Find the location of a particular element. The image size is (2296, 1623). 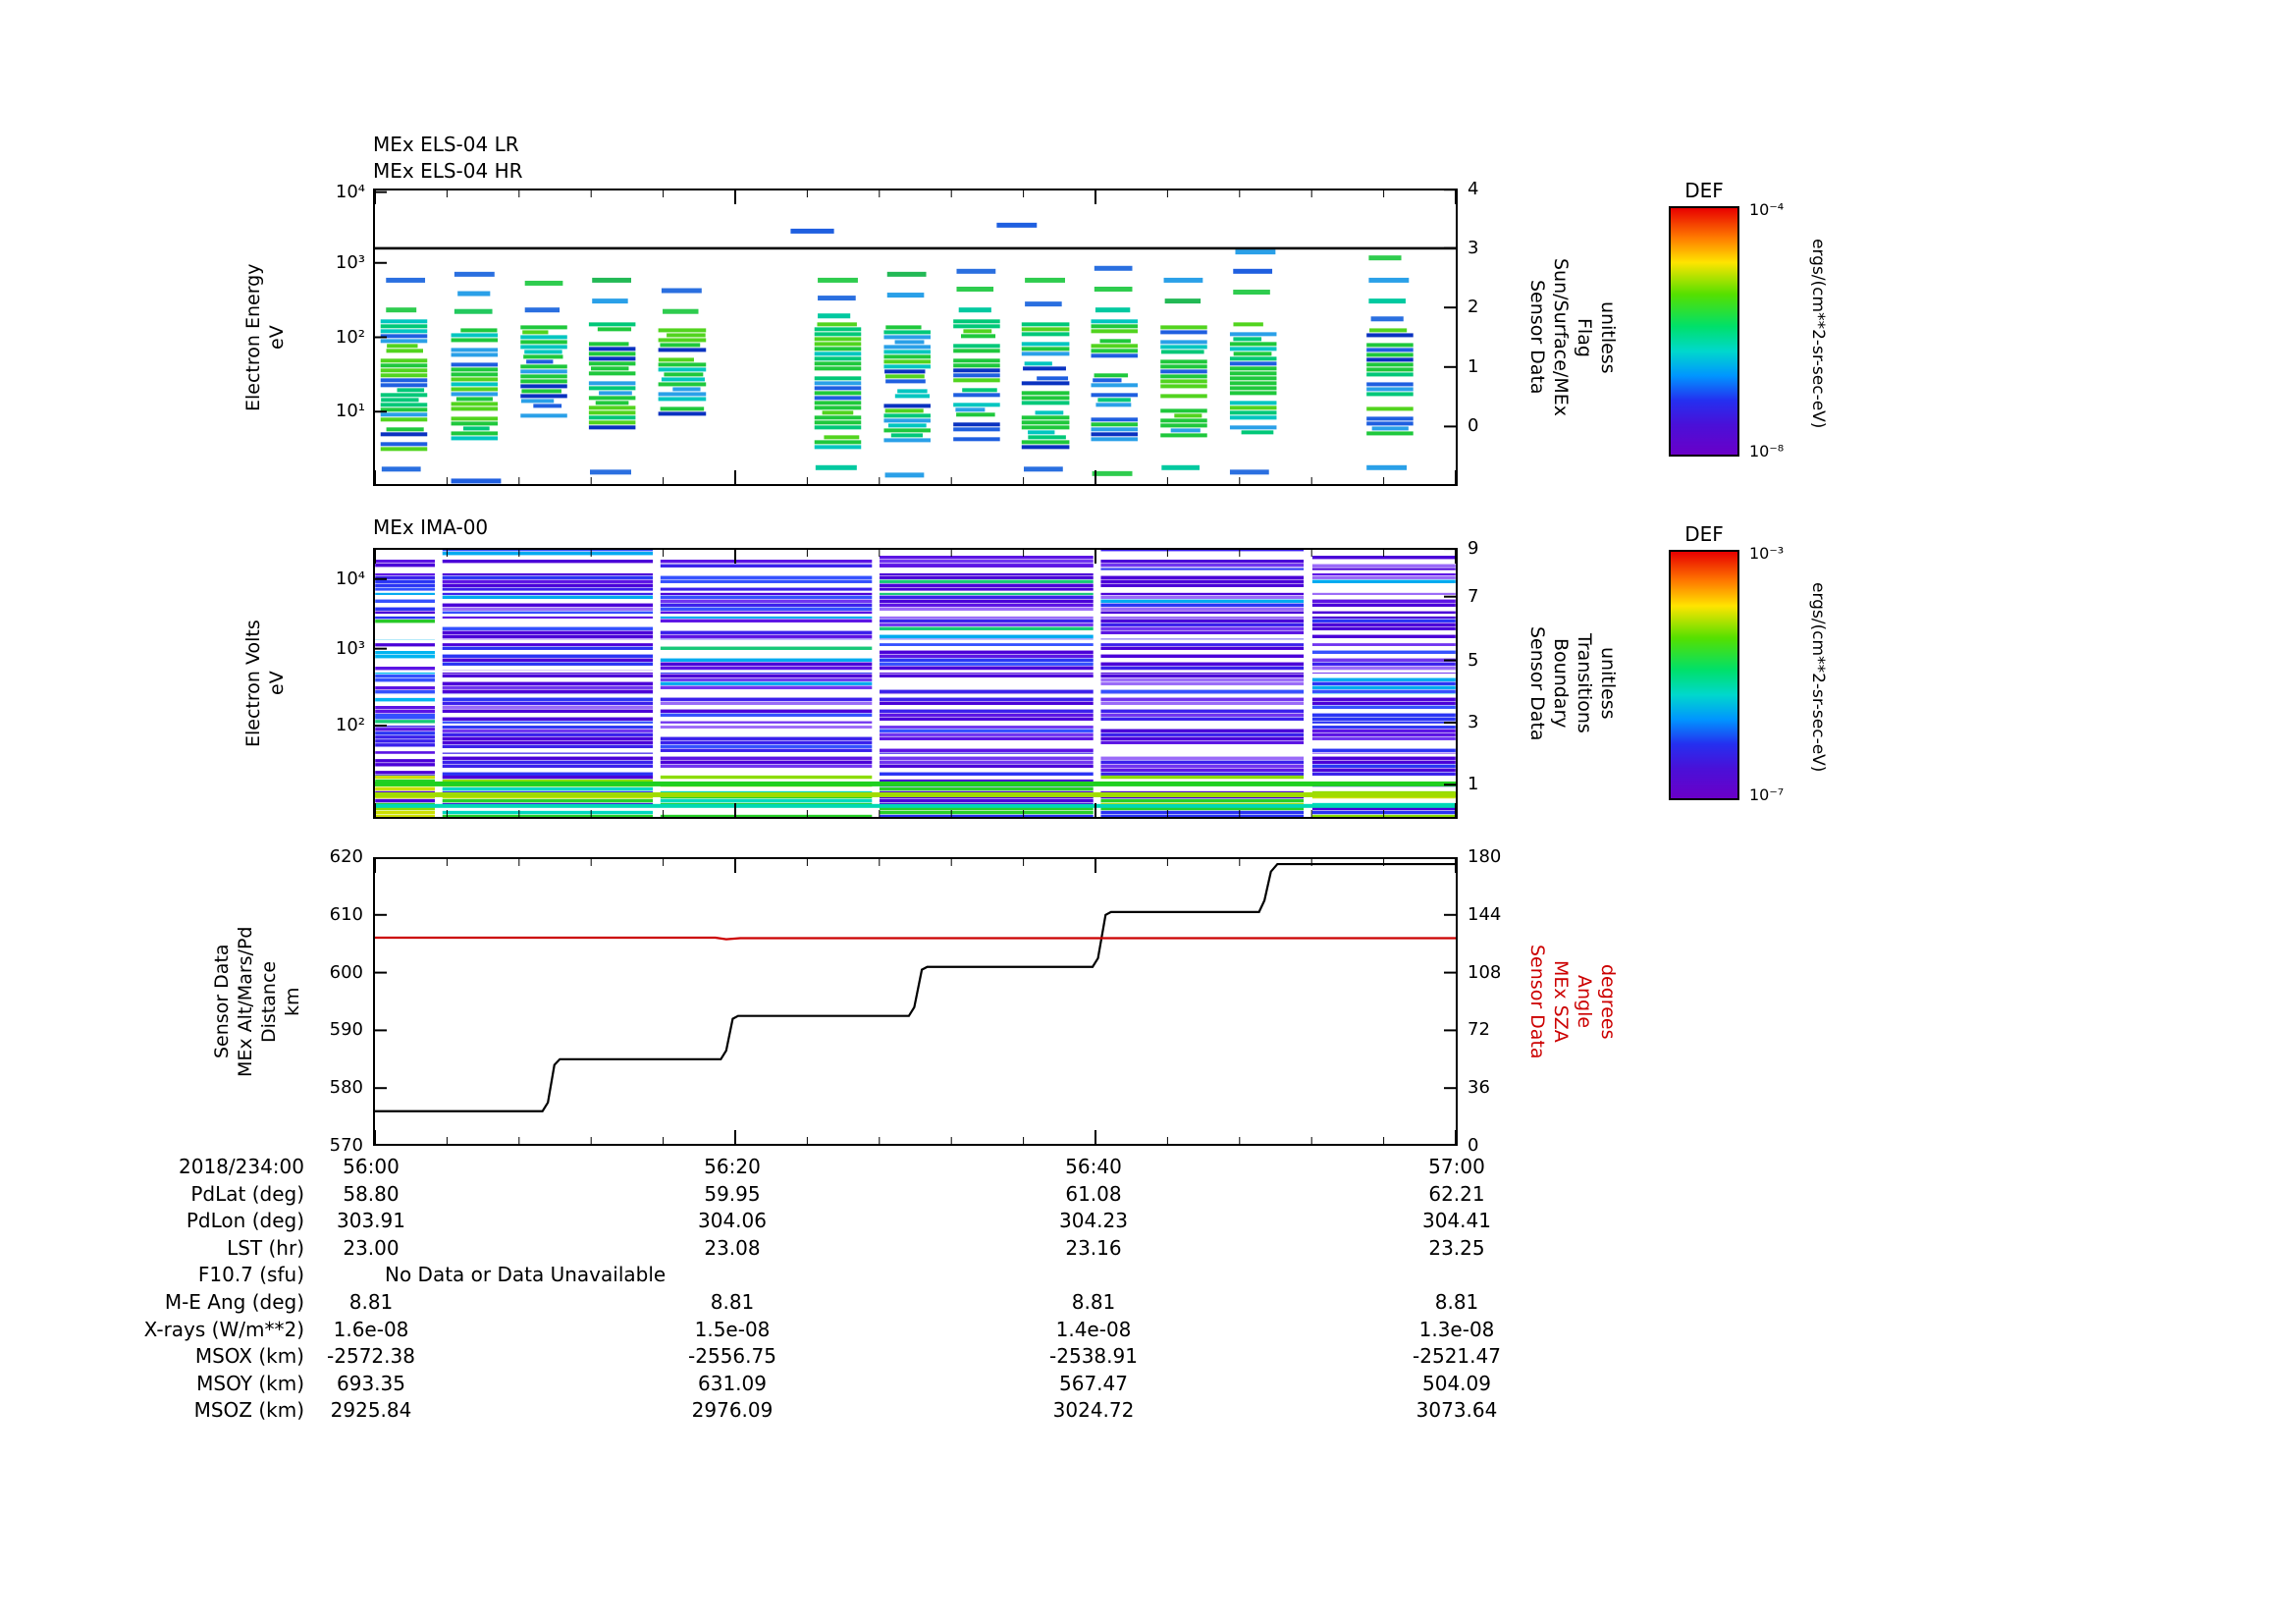

table-row-label: M-E Ang (deg) is located at coordinates (234, 1302).